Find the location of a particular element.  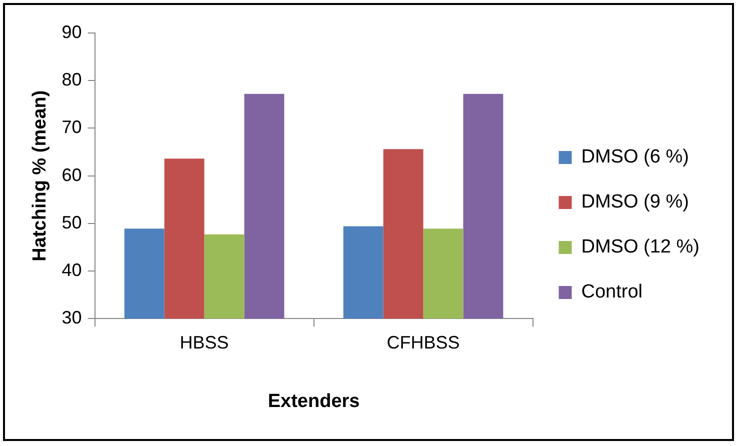

y-tick-label: 40 is located at coordinates (72, 270).